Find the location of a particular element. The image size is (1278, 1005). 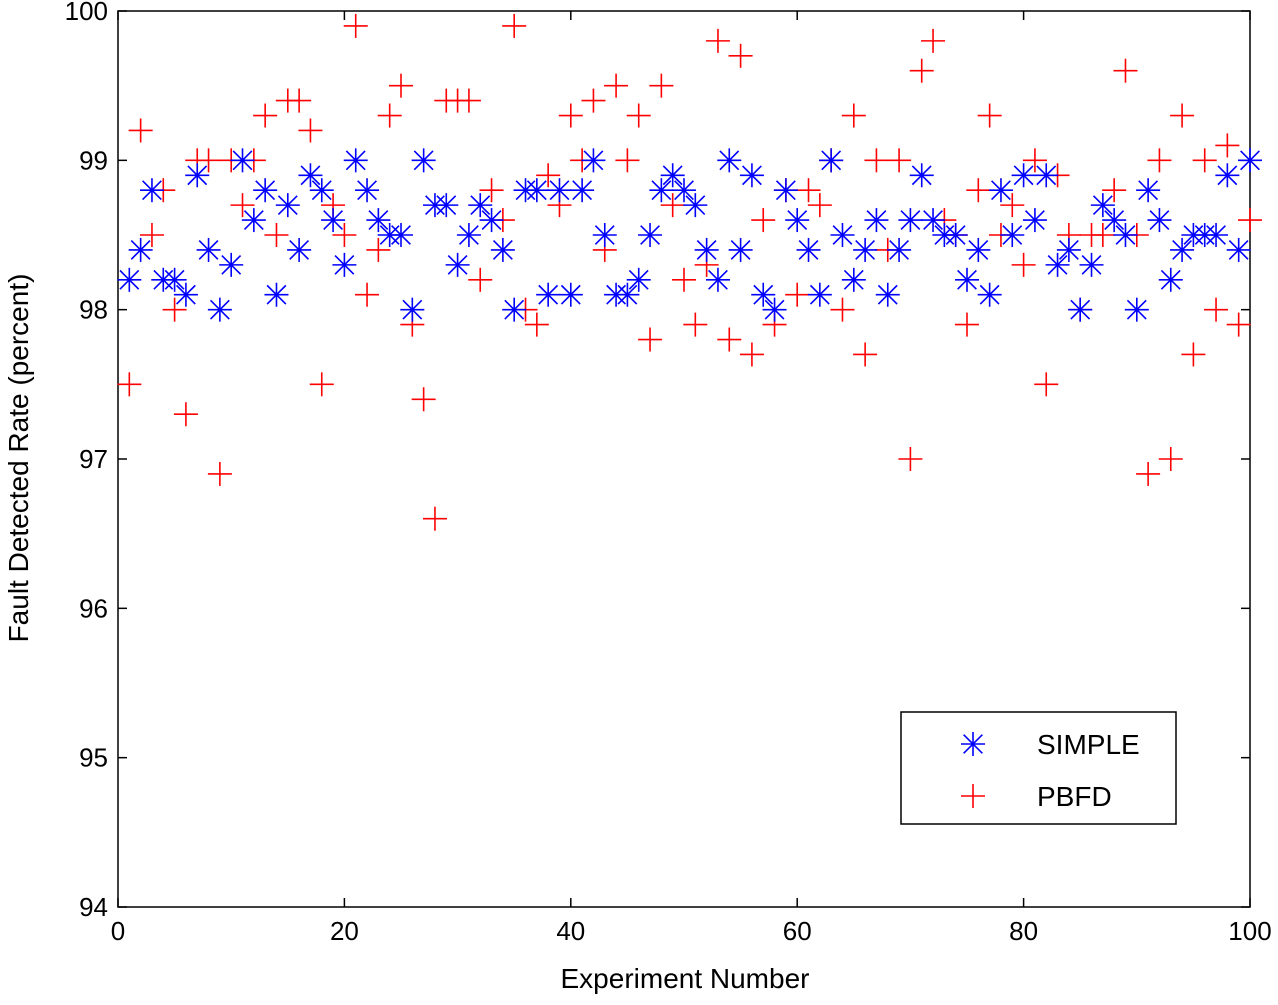

legend-symbol-pbfd is located at coordinates (973, 796).